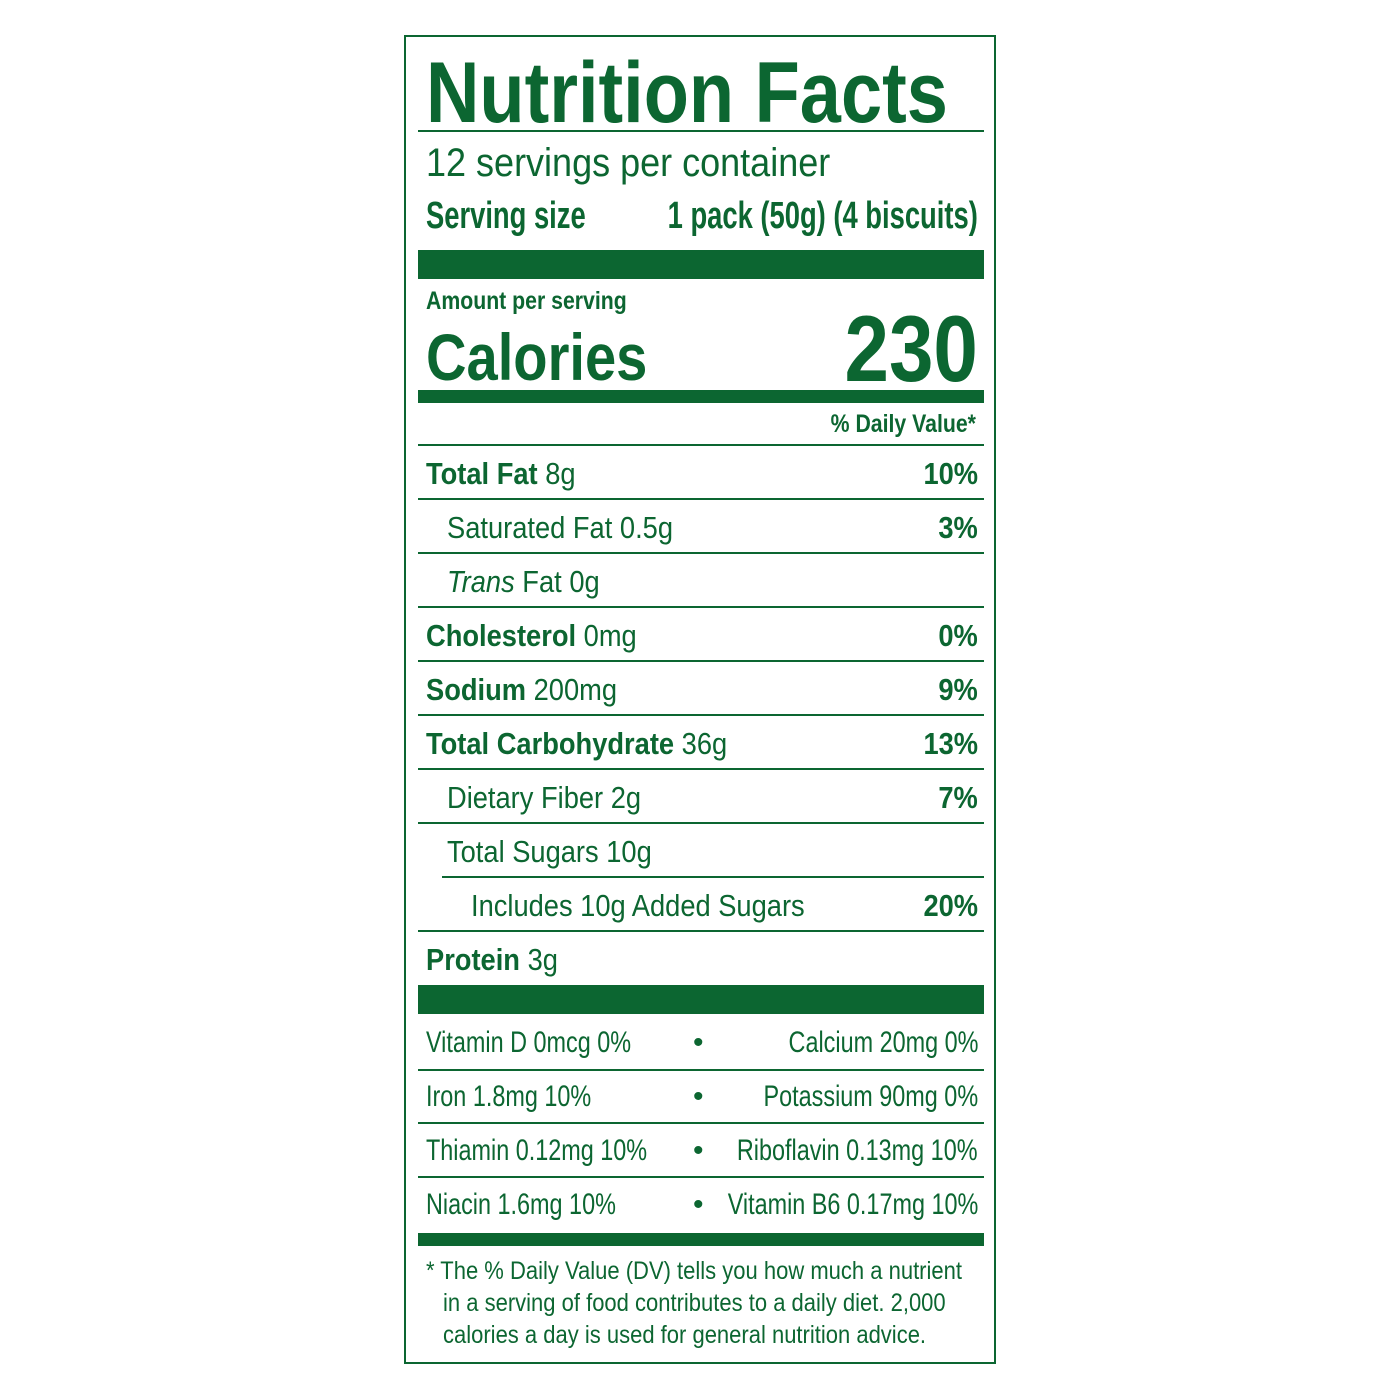 Image resolution: width=1400 pixels, height=1400 pixels. I want to click on nutrient-dv: 7%, so click(958, 797).